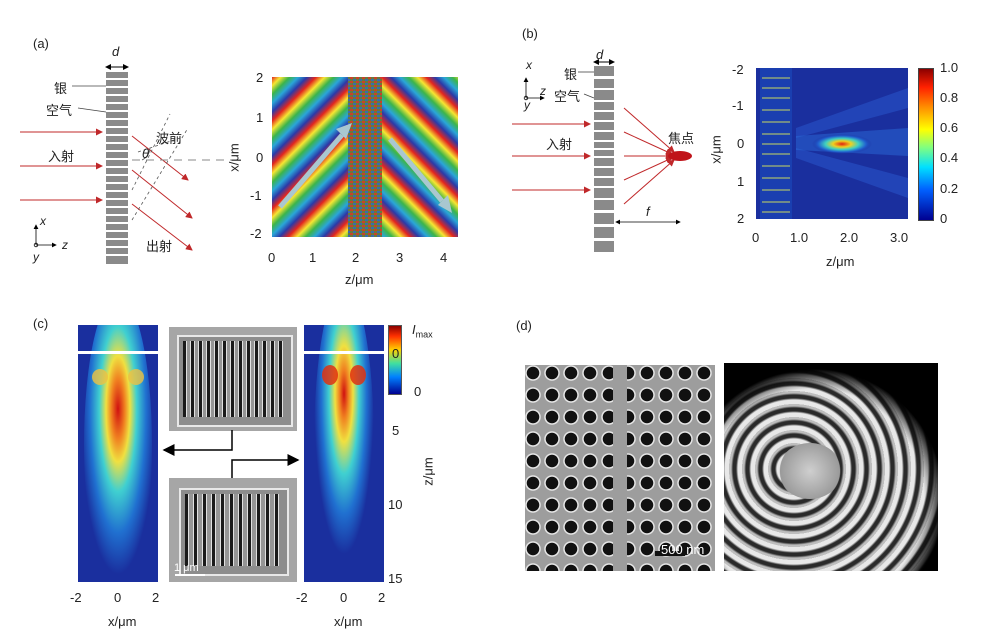 The image size is (986, 641). What do you see at coordinates (944, 218) in the screenshot?
I see `cbar-tick: 0` at bounding box center [944, 218].